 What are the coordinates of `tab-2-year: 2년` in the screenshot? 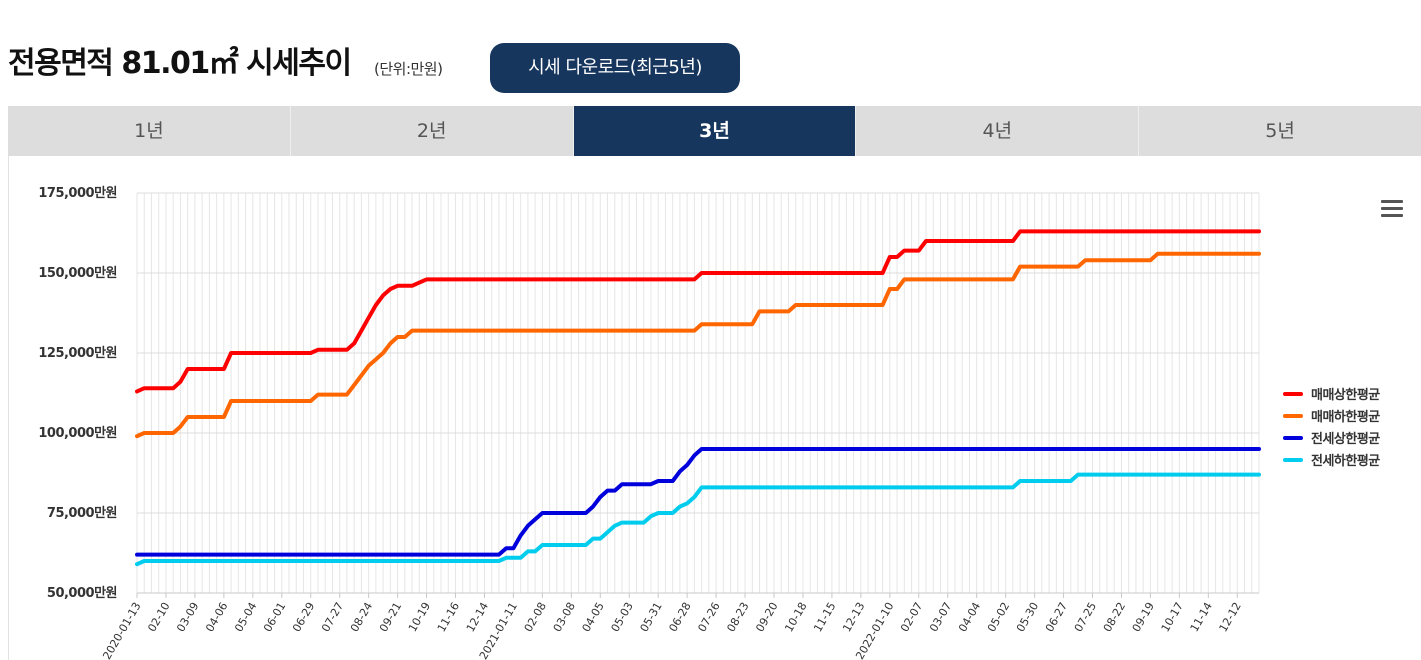 It's located at (432, 131).